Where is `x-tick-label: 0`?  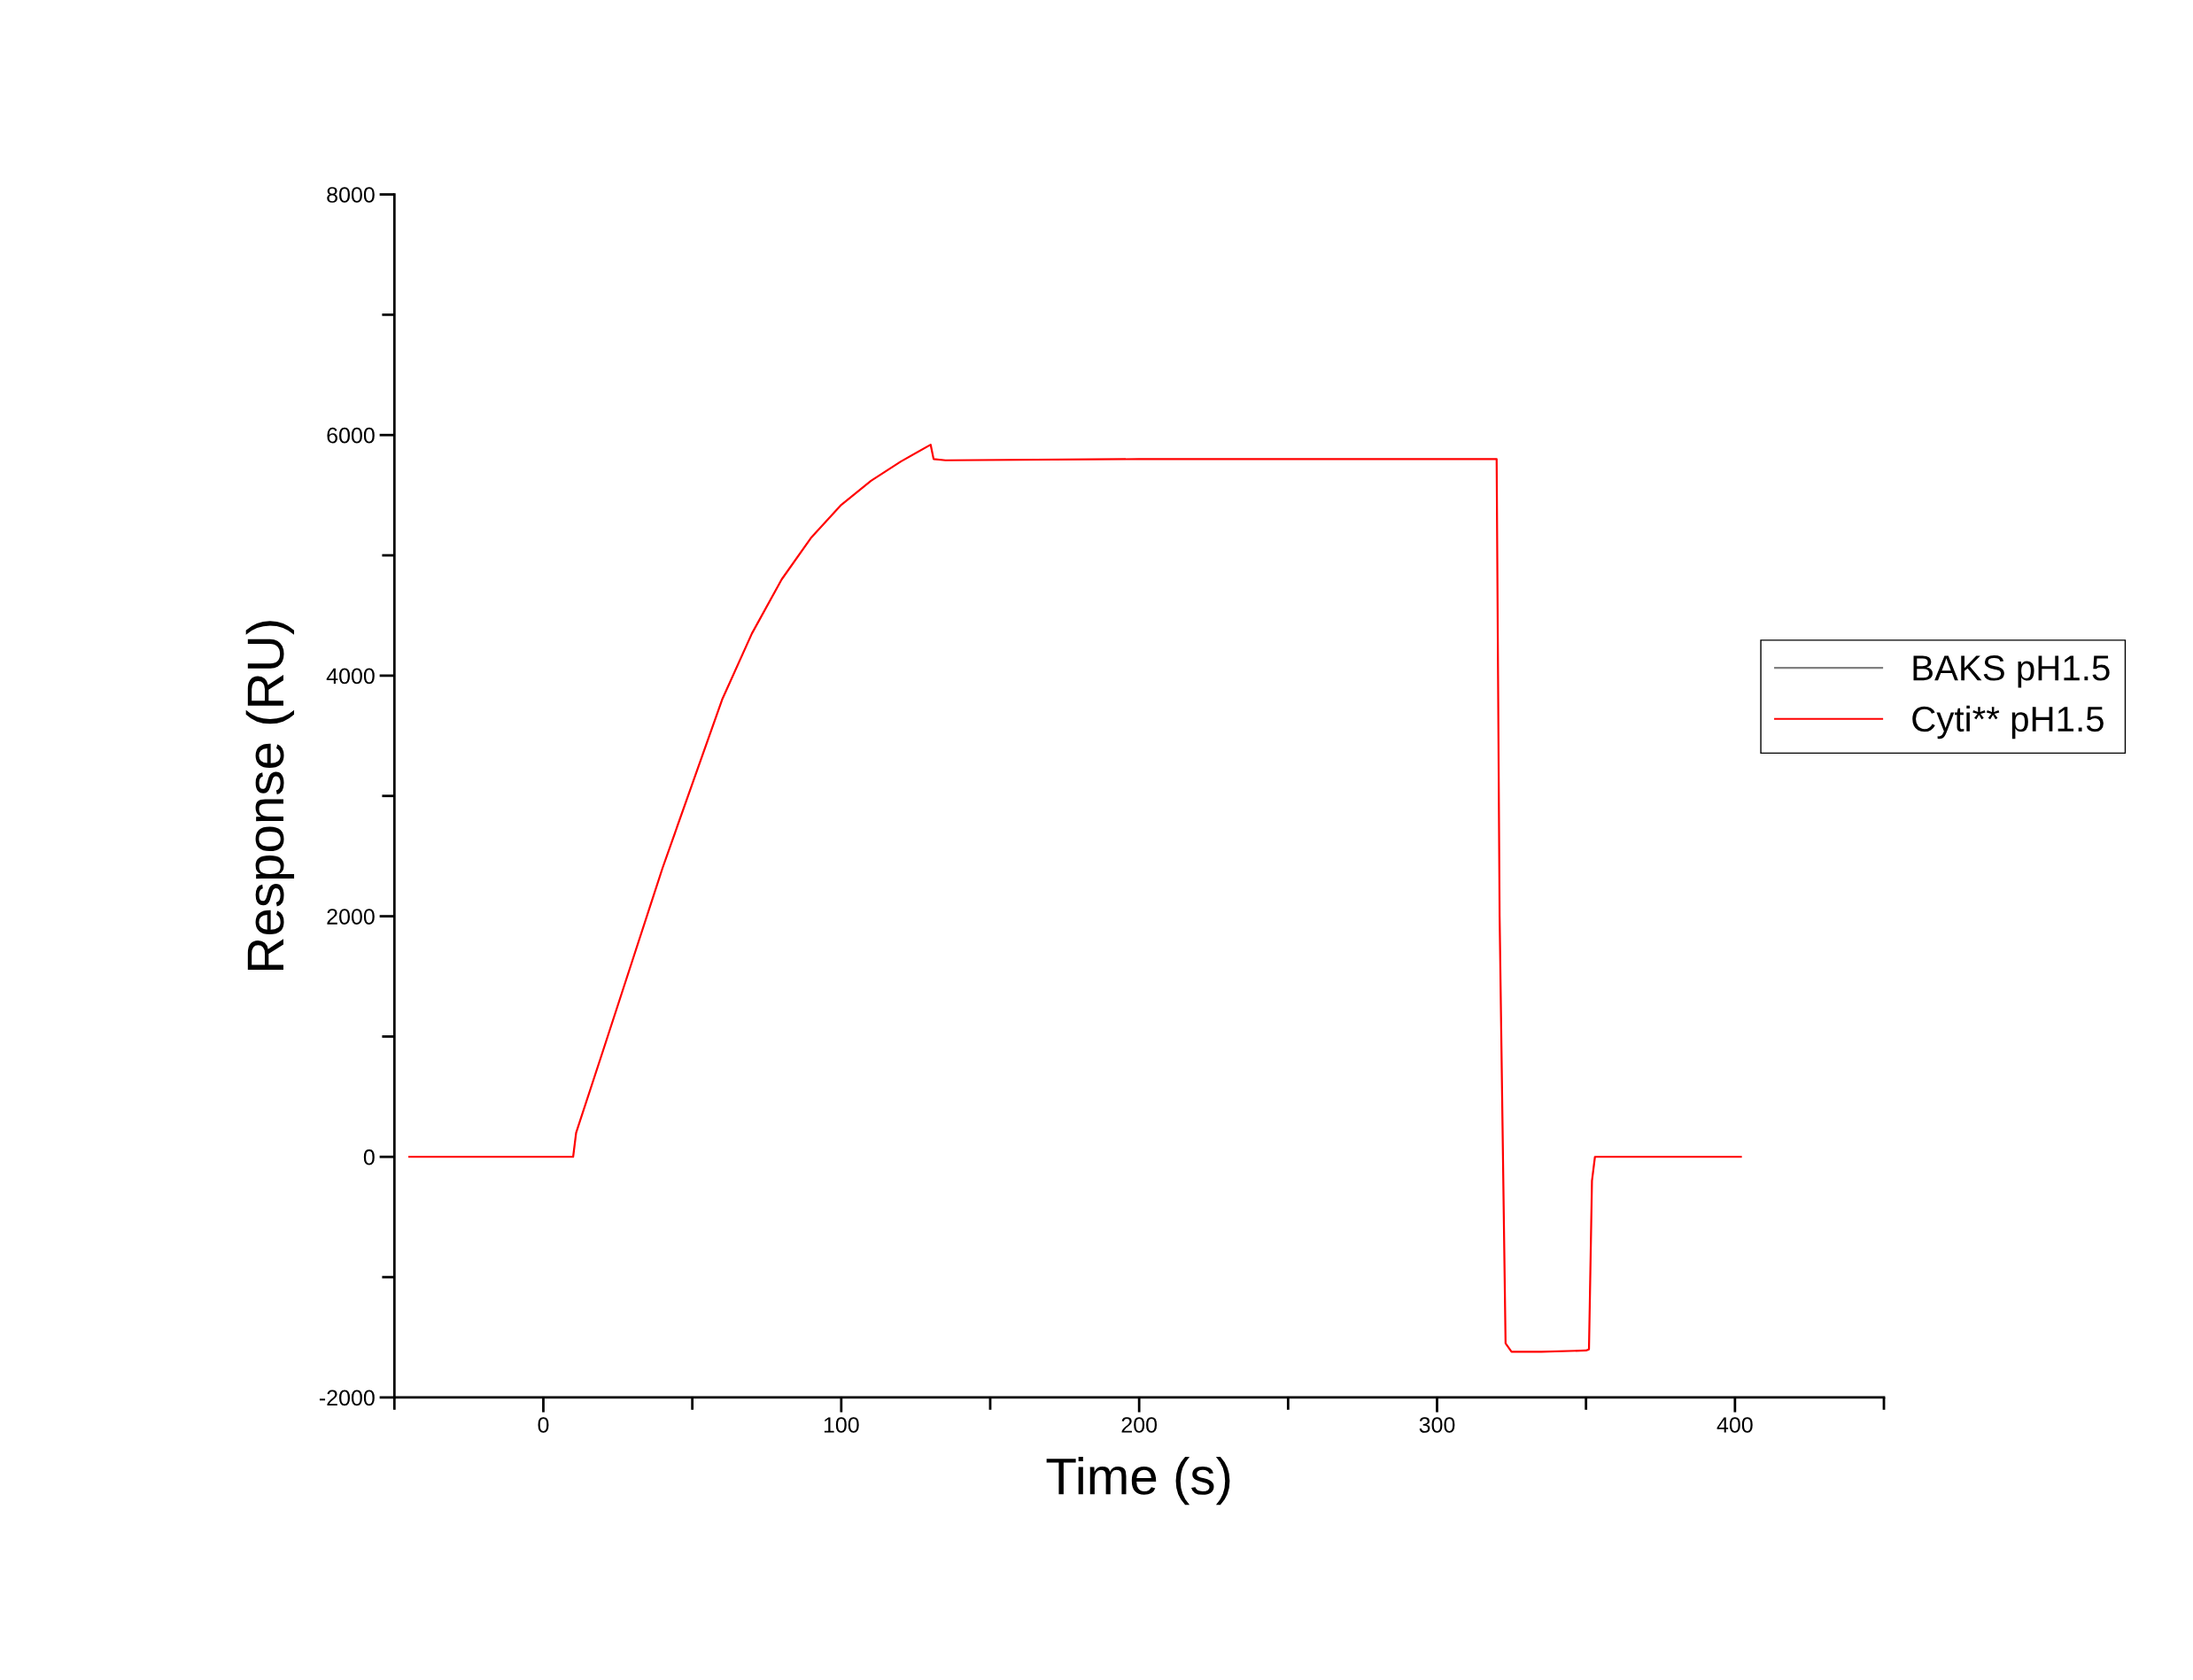 x-tick-label: 0 is located at coordinates (543, 1425).